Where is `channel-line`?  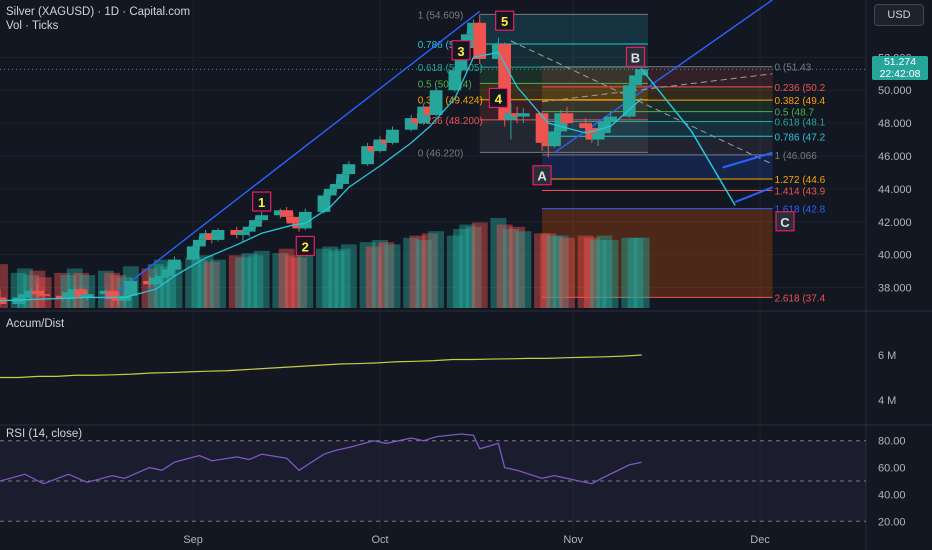
channel-line is located at coordinates (641, 102).